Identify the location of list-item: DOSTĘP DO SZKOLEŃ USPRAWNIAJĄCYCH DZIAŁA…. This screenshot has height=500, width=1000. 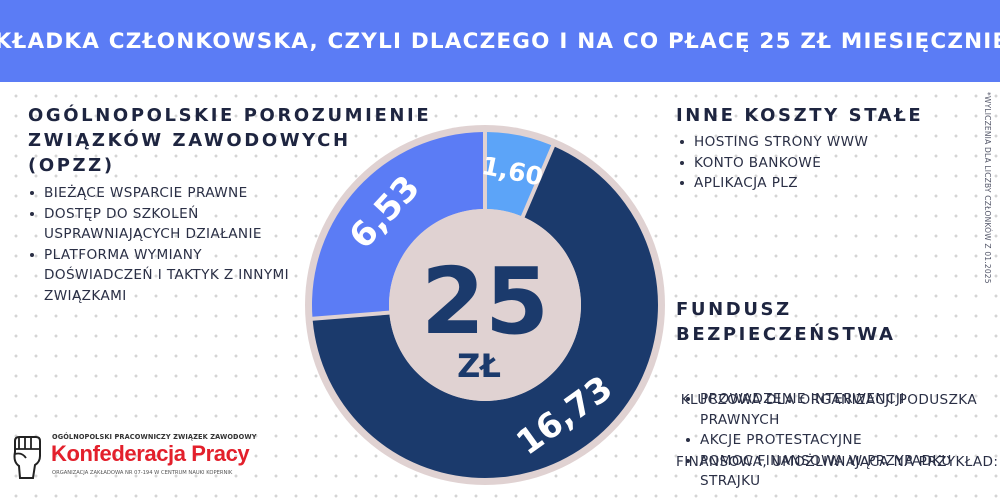
(160, 224).